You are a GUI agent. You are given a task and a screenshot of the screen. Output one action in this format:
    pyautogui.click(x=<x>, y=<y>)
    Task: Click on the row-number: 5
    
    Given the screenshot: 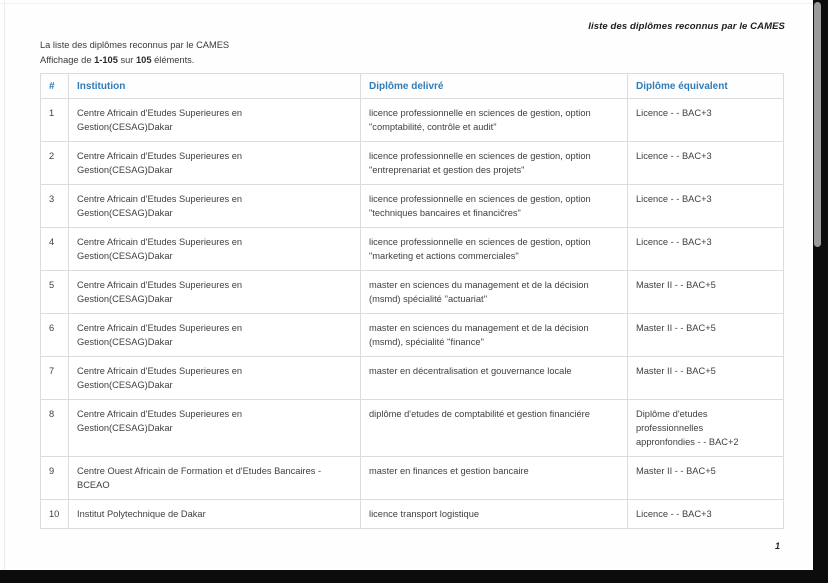 What is the action you would take?
    pyautogui.click(x=54, y=292)
    